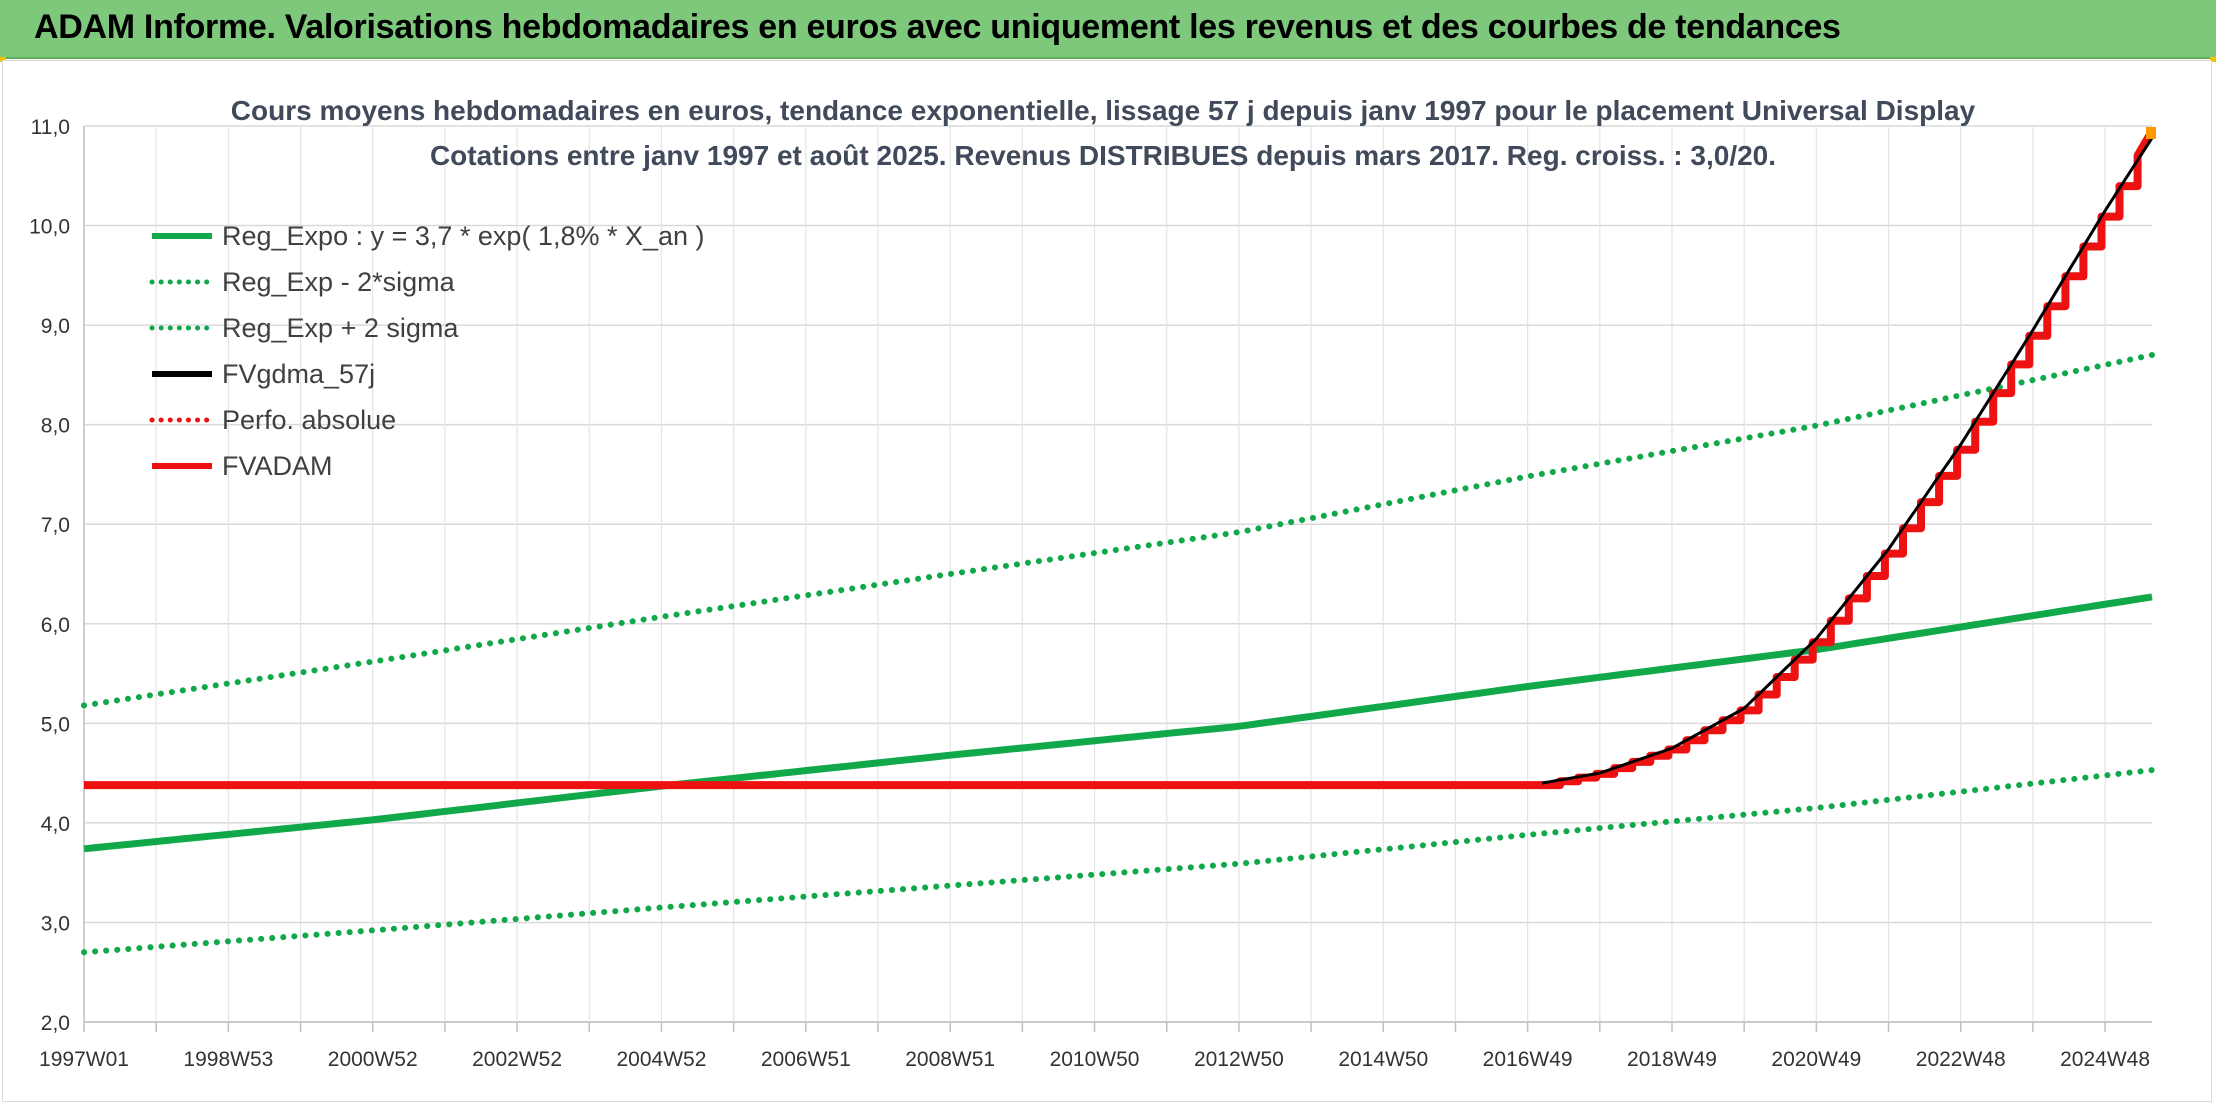 This screenshot has width=2216, height=1106. What do you see at coordinates (2213, 59) in the screenshot?
I see `corner-mark-right` at bounding box center [2213, 59].